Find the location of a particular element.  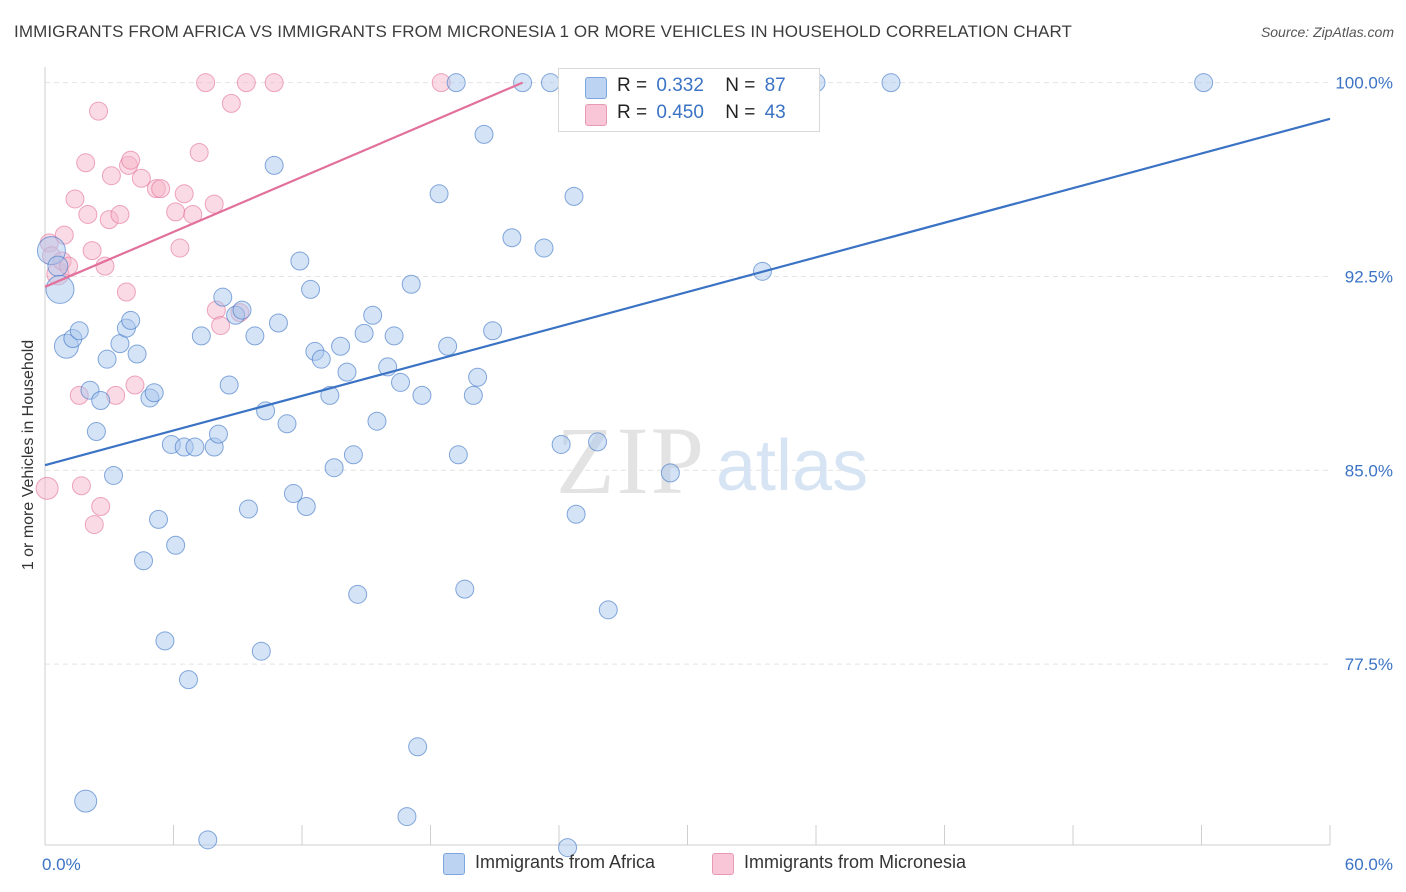

y-tick-label: 92.5% is located at coordinates (1369, 276).